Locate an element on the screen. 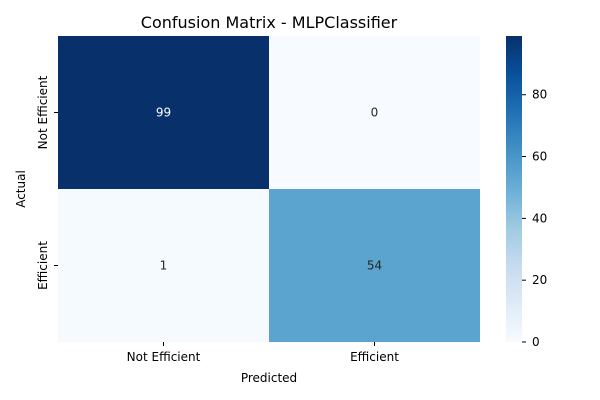 The height and width of the screenshot is (400, 600). heatmap-cell-value: 99 is located at coordinates (163, 113).